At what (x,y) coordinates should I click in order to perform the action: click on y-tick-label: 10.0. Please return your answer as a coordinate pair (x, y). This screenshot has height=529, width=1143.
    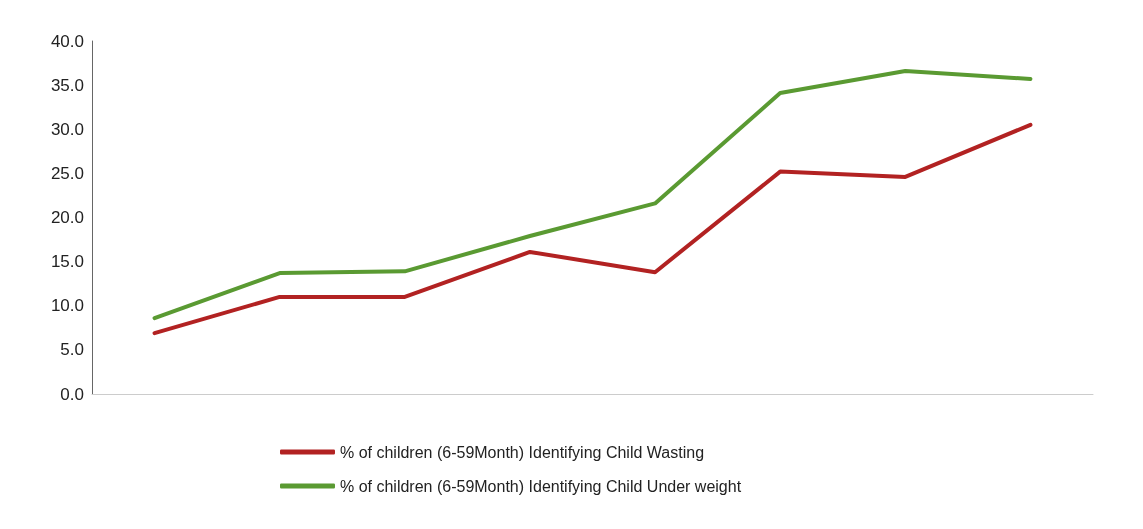
    Looking at the image, I should click on (67, 306).